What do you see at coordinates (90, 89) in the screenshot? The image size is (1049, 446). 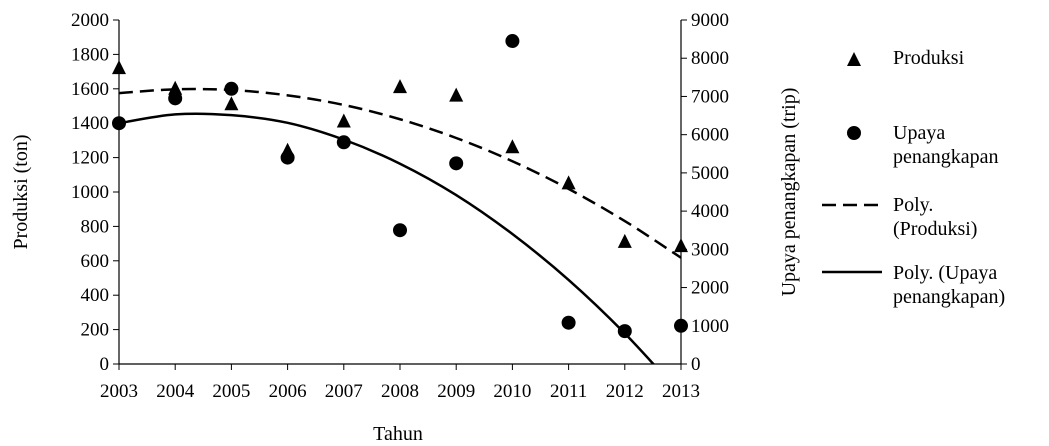 I see `y-tick-label: 1600` at bounding box center [90, 89].